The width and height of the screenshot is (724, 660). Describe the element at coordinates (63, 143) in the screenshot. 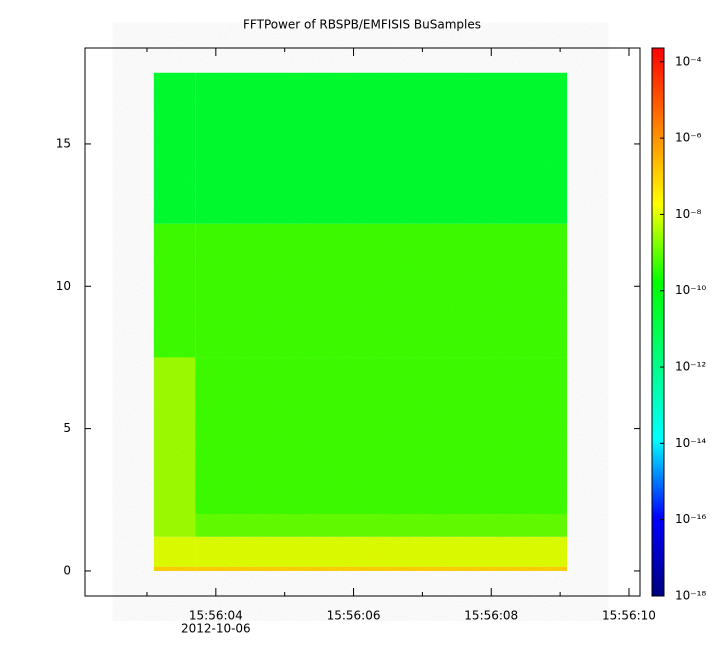

I see `y-tick-label: 15` at that location.